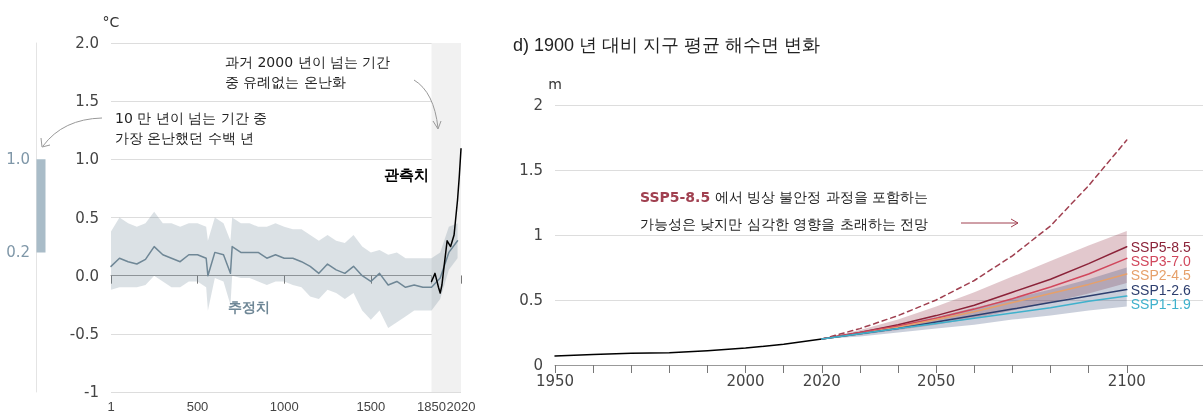 This screenshot has width=1203, height=417. What do you see at coordinates (406, 174) in the screenshot?
I see `series-label: 관측치` at bounding box center [406, 174].